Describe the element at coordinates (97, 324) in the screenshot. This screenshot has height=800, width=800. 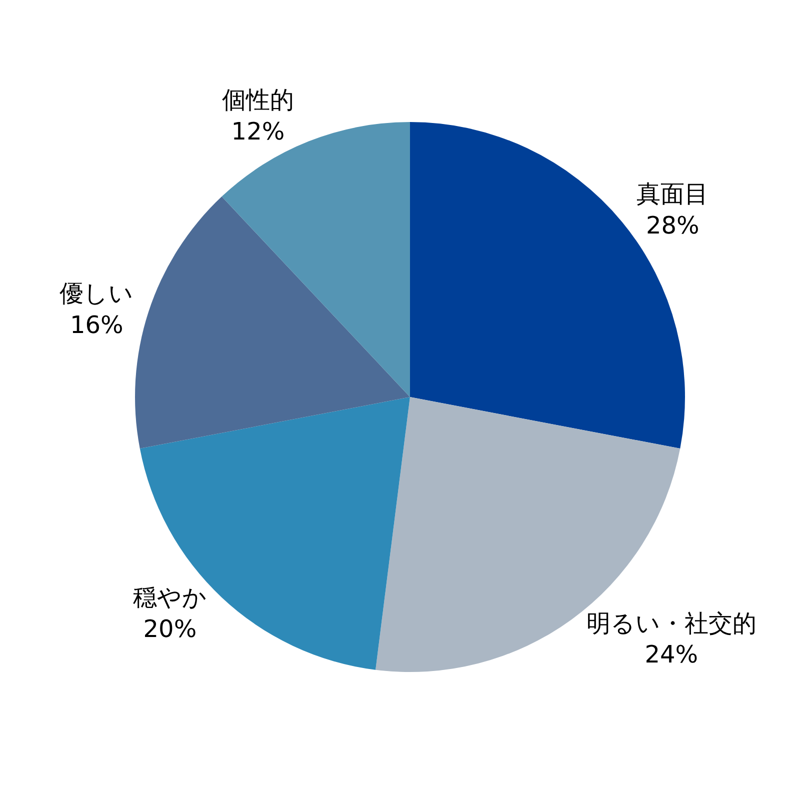
I see `data-label: 16%` at that location.